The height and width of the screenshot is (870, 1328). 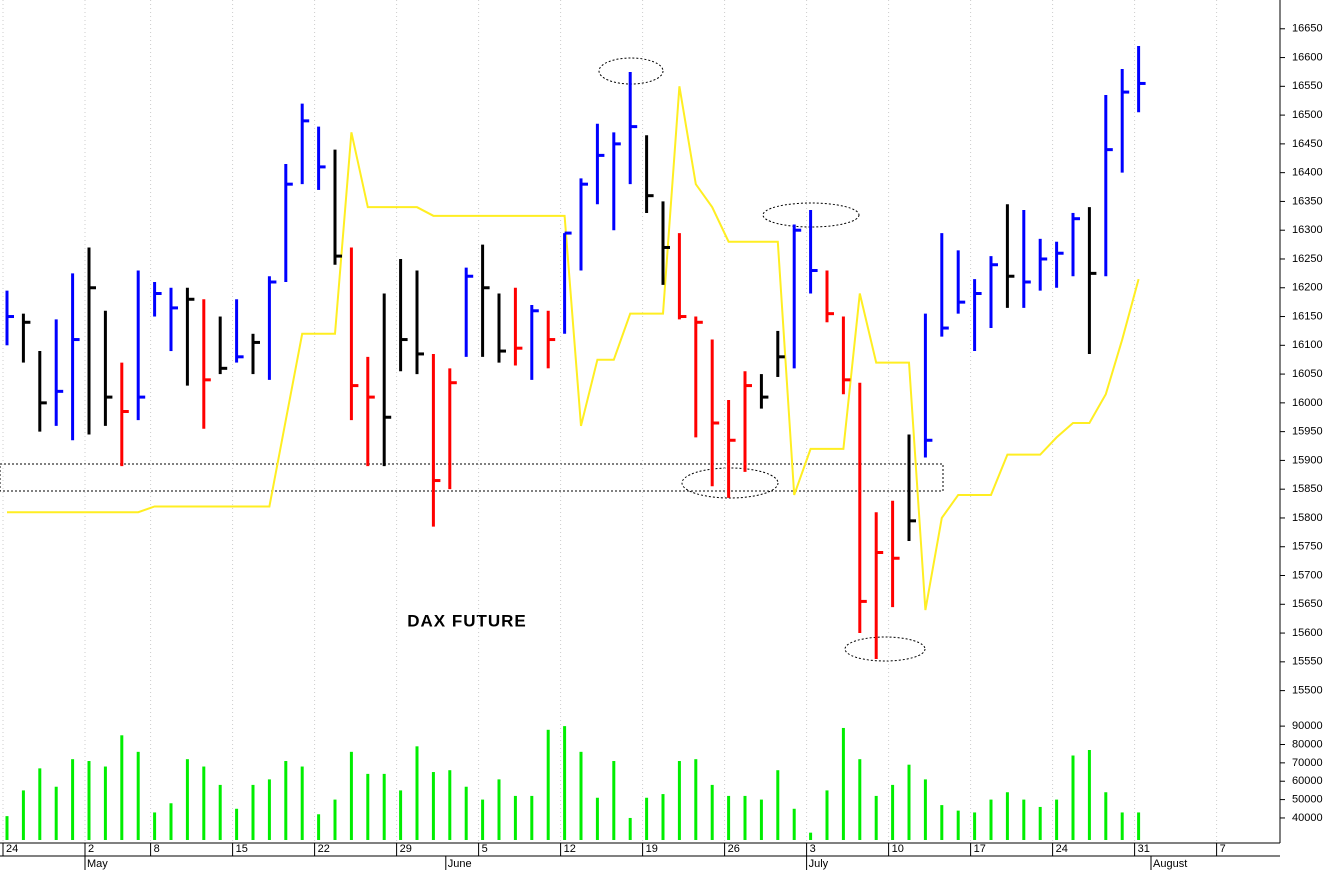 What do you see at coordinates (652, 849) in the screenshot?
I see `x-tick-label: 19` at bounding box center [652, 849].